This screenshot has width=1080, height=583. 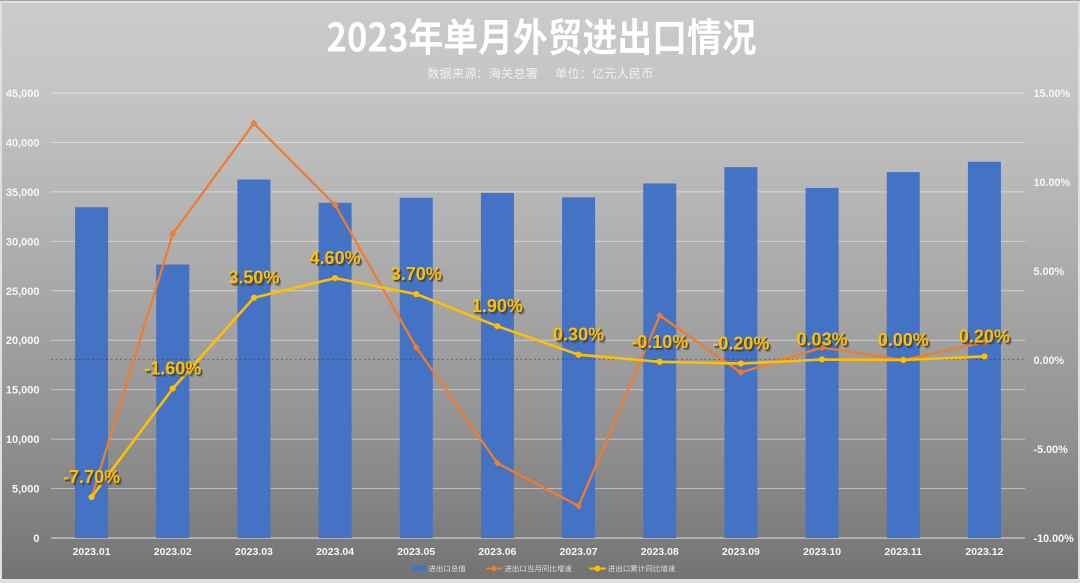 What do you see at coordinates (497, 365) in the screenshot?
I see `bar-2023.06` at bounding box center [497, 365].